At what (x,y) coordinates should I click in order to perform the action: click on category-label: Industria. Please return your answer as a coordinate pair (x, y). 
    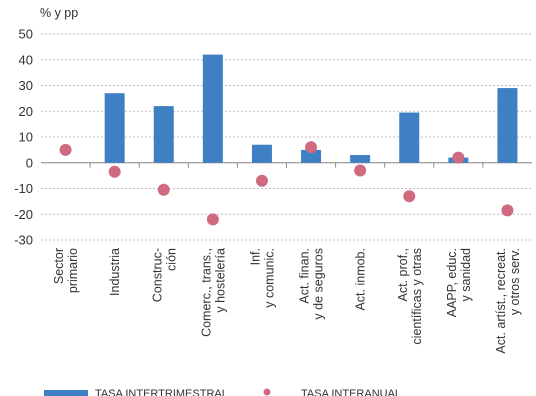
    Looking at the image, I should click on (115, 272).